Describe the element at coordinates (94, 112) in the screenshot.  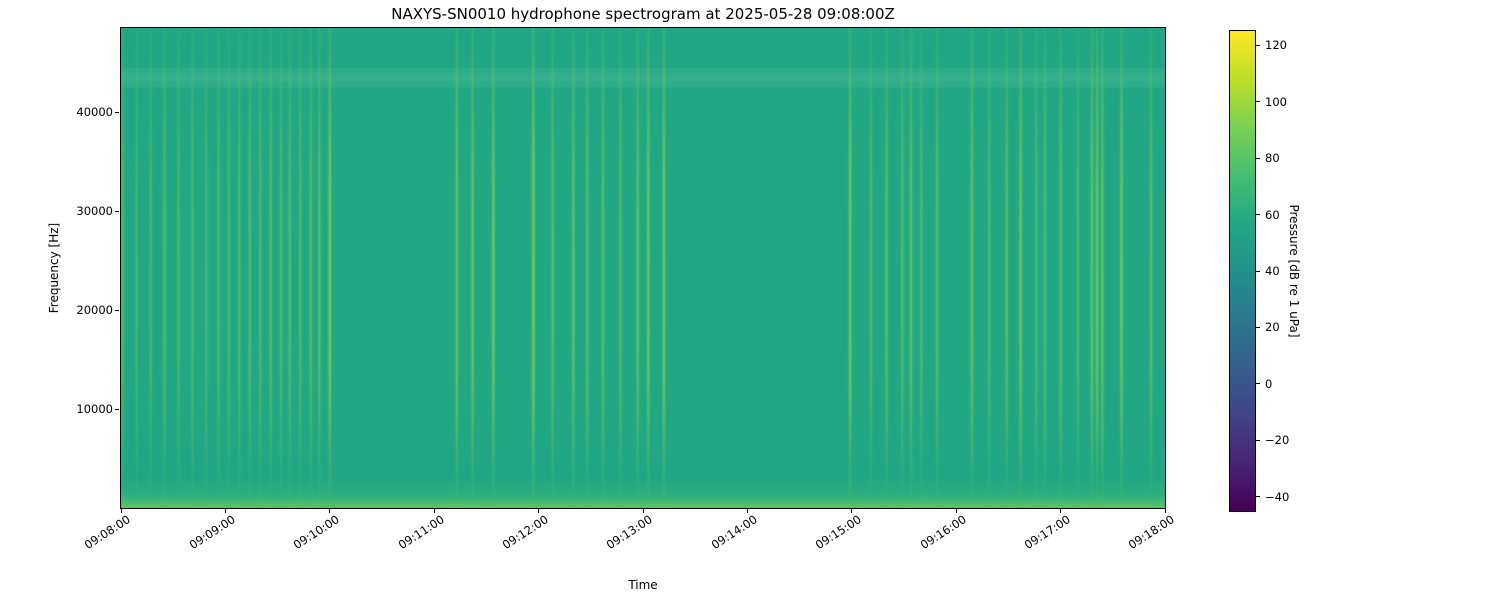
I see `y-tick-label: 40000` at that location.